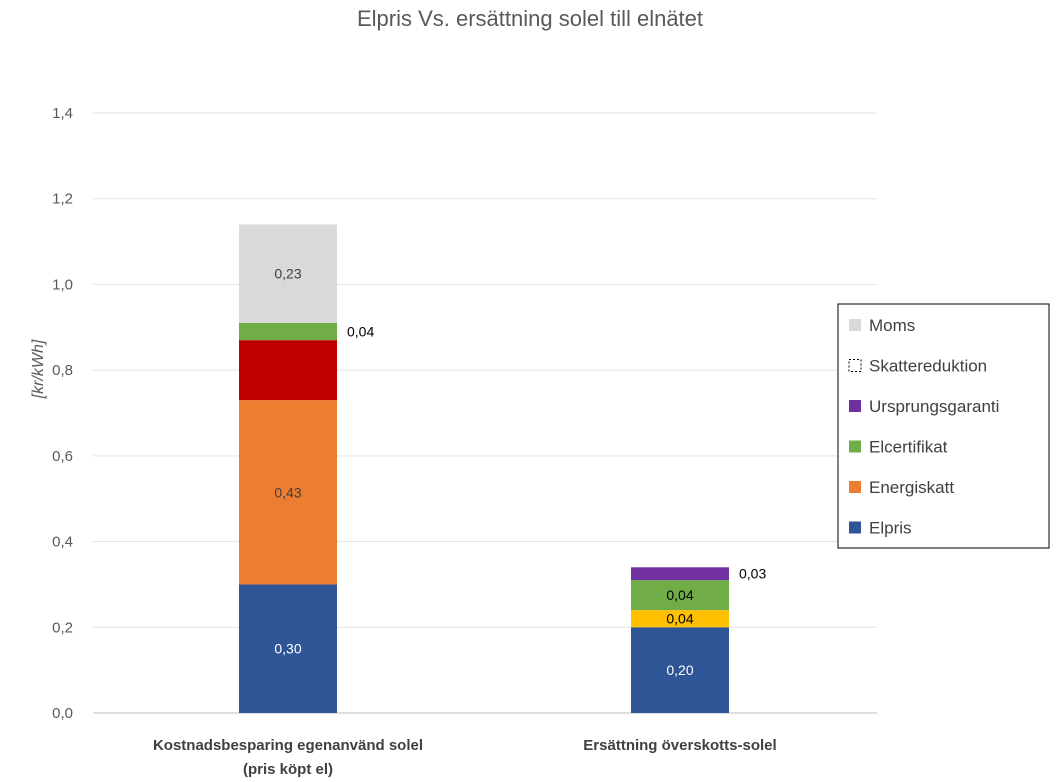 The height and width of the screenshot is (782, 1058). I want to click on data-label: 0,14, so click(287, 370).